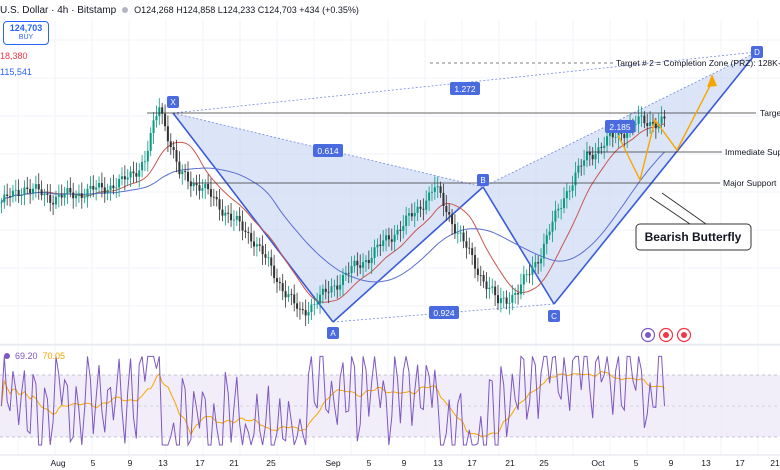 The image size is (780, 470). What do you see at coordinates (598, 463) in the screenshot?
I see `x-tick-label: Oct` at bounding box center [598, 463].